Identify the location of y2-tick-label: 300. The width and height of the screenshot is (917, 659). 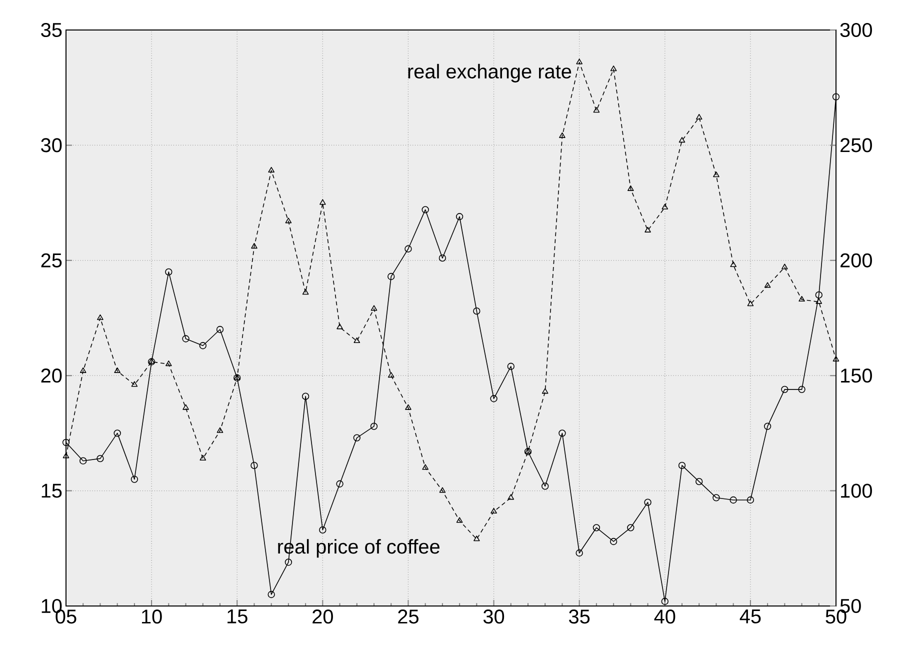
(856, 30).